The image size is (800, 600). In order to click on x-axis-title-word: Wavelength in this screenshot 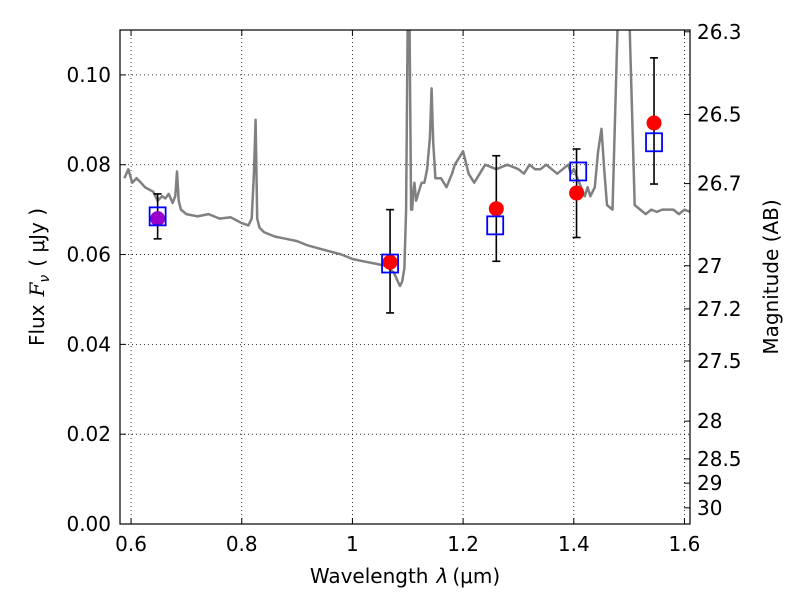, I will do `click(369, 576)`.